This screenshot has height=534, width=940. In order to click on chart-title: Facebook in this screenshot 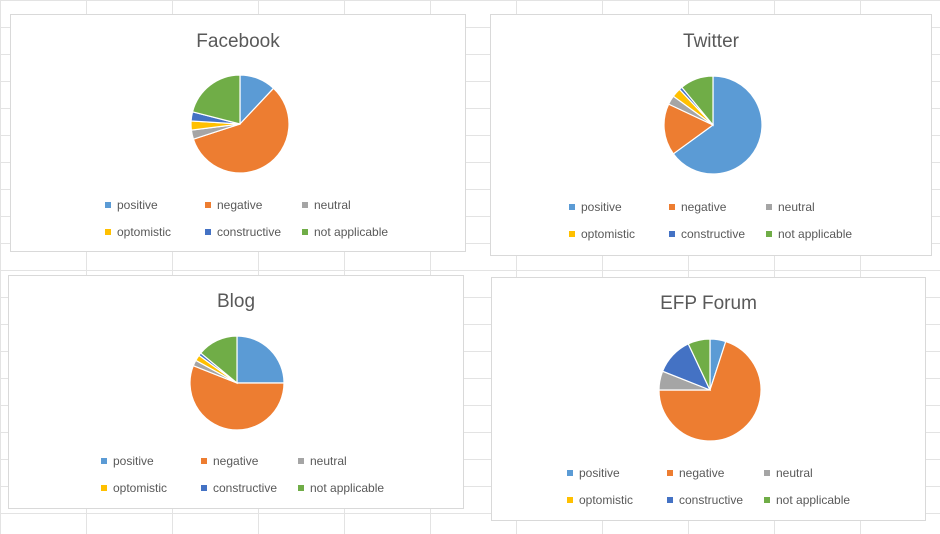, I will do `click(238, 41)`.